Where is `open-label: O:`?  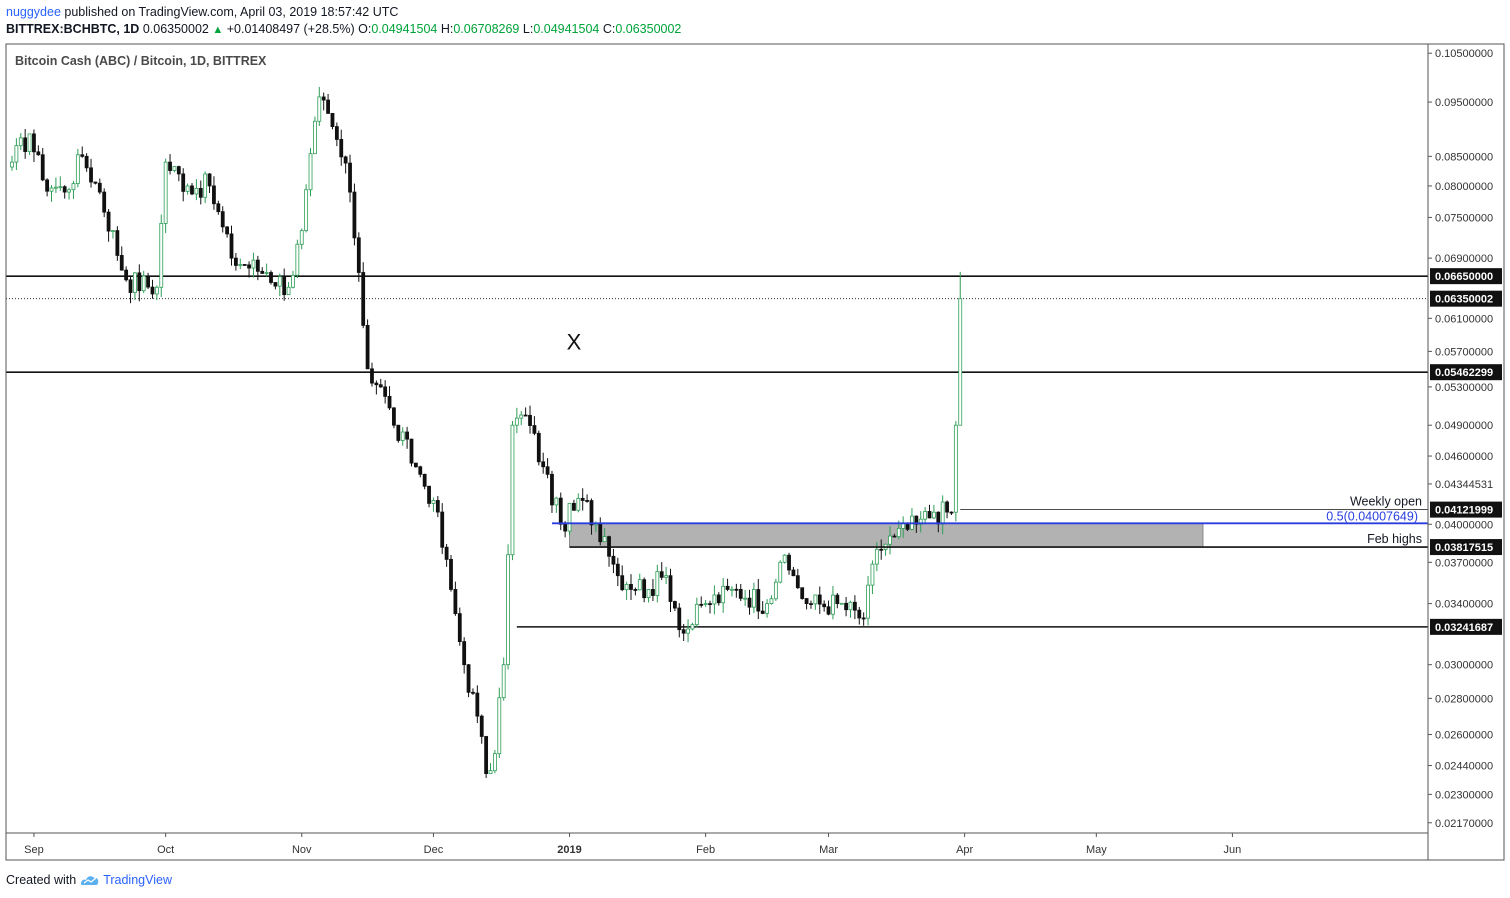 open-label: O: is located at coordinates (365, 29).